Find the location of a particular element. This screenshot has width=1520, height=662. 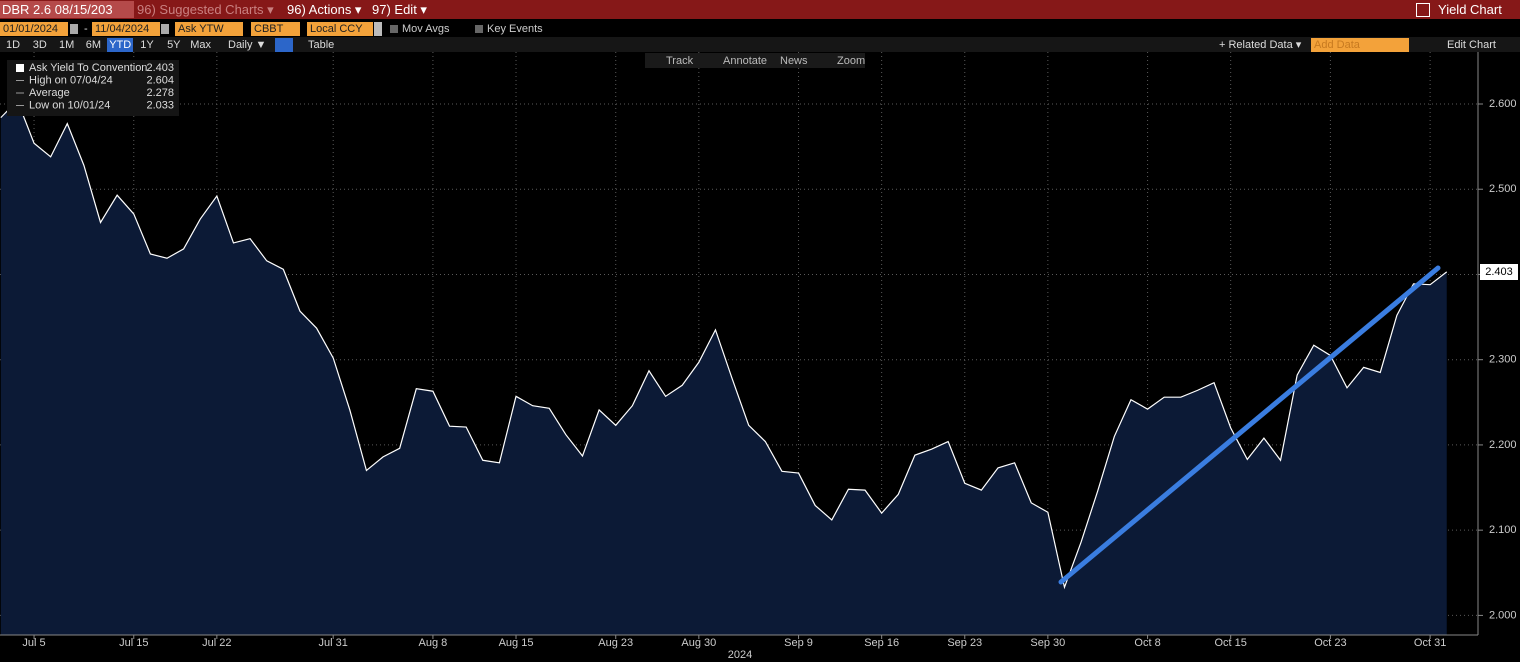

trend-annotation is located at coordinates (1249, 425).